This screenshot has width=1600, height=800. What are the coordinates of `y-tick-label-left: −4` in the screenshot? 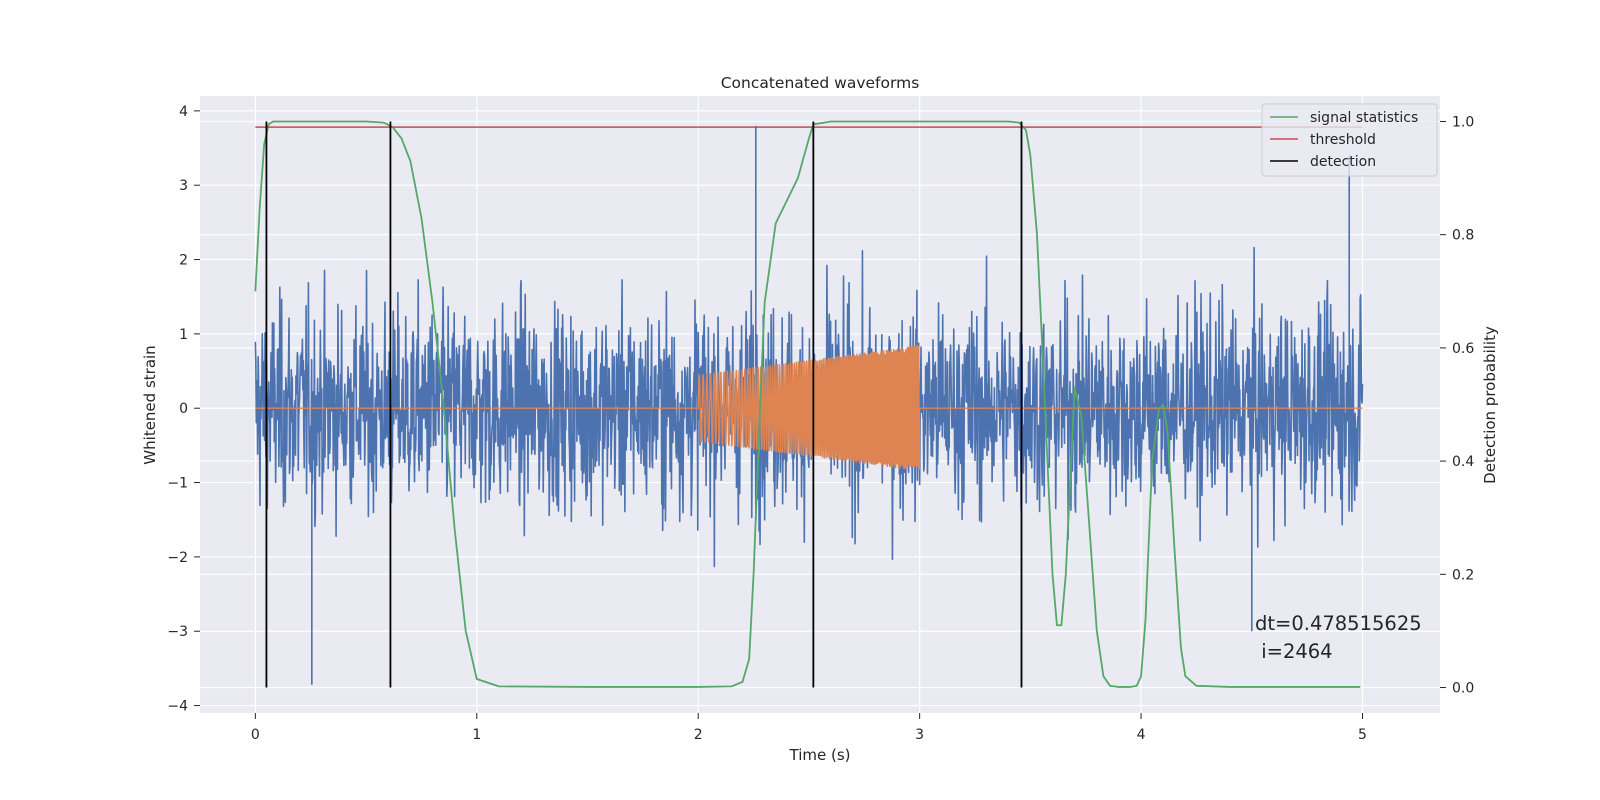 It's located at (177, 707).